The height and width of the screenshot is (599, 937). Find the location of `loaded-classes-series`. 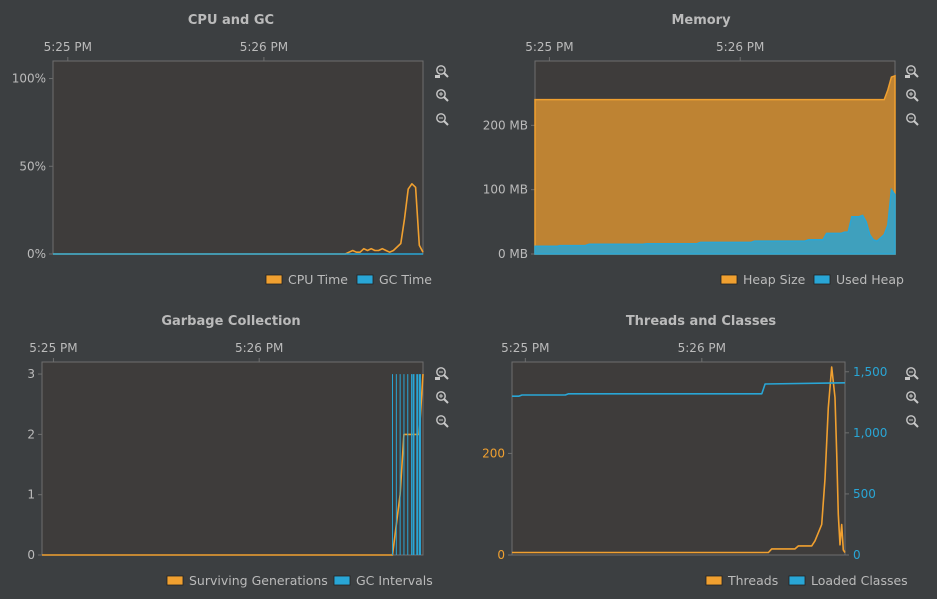

loaded-classes-series is located at coordinates (679, 390).